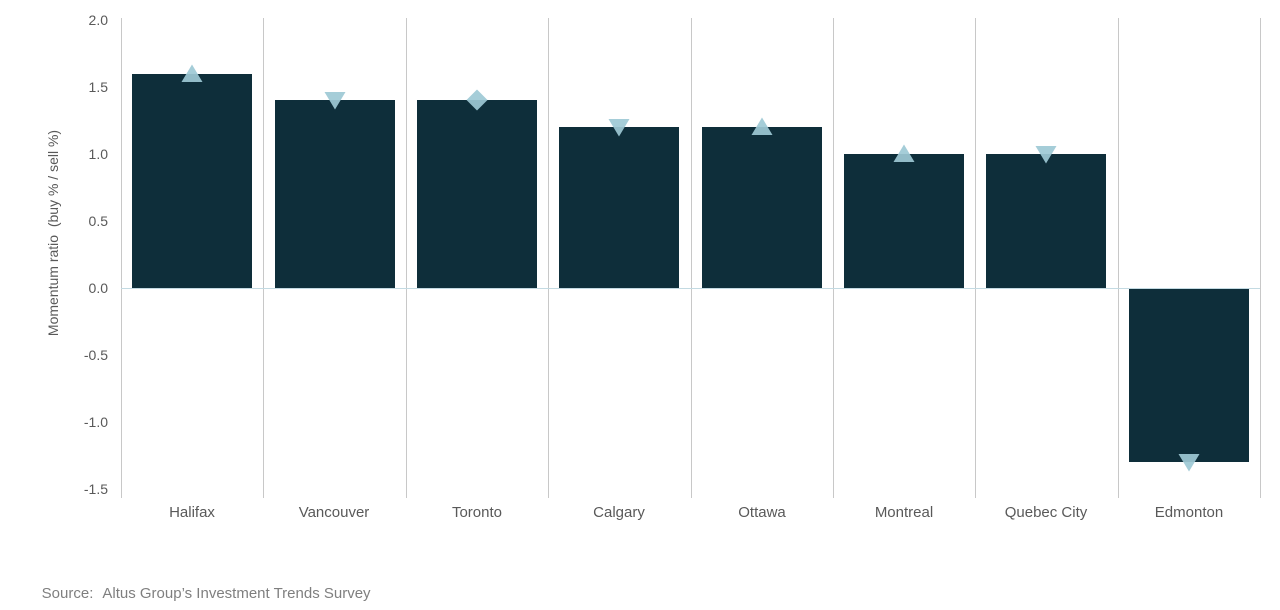 The image size is (1280, 610). I want to click on x-axis-label-quebec-city: Quebec City, so click(1046, 512).